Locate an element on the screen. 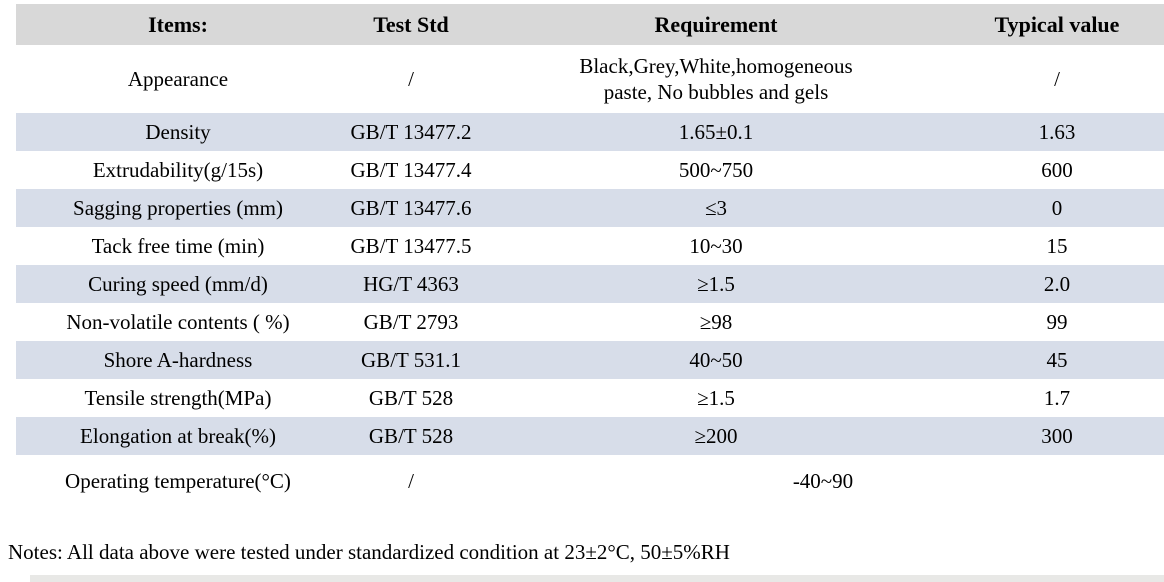  item-cell: Density is located at coordinates (178, 131).